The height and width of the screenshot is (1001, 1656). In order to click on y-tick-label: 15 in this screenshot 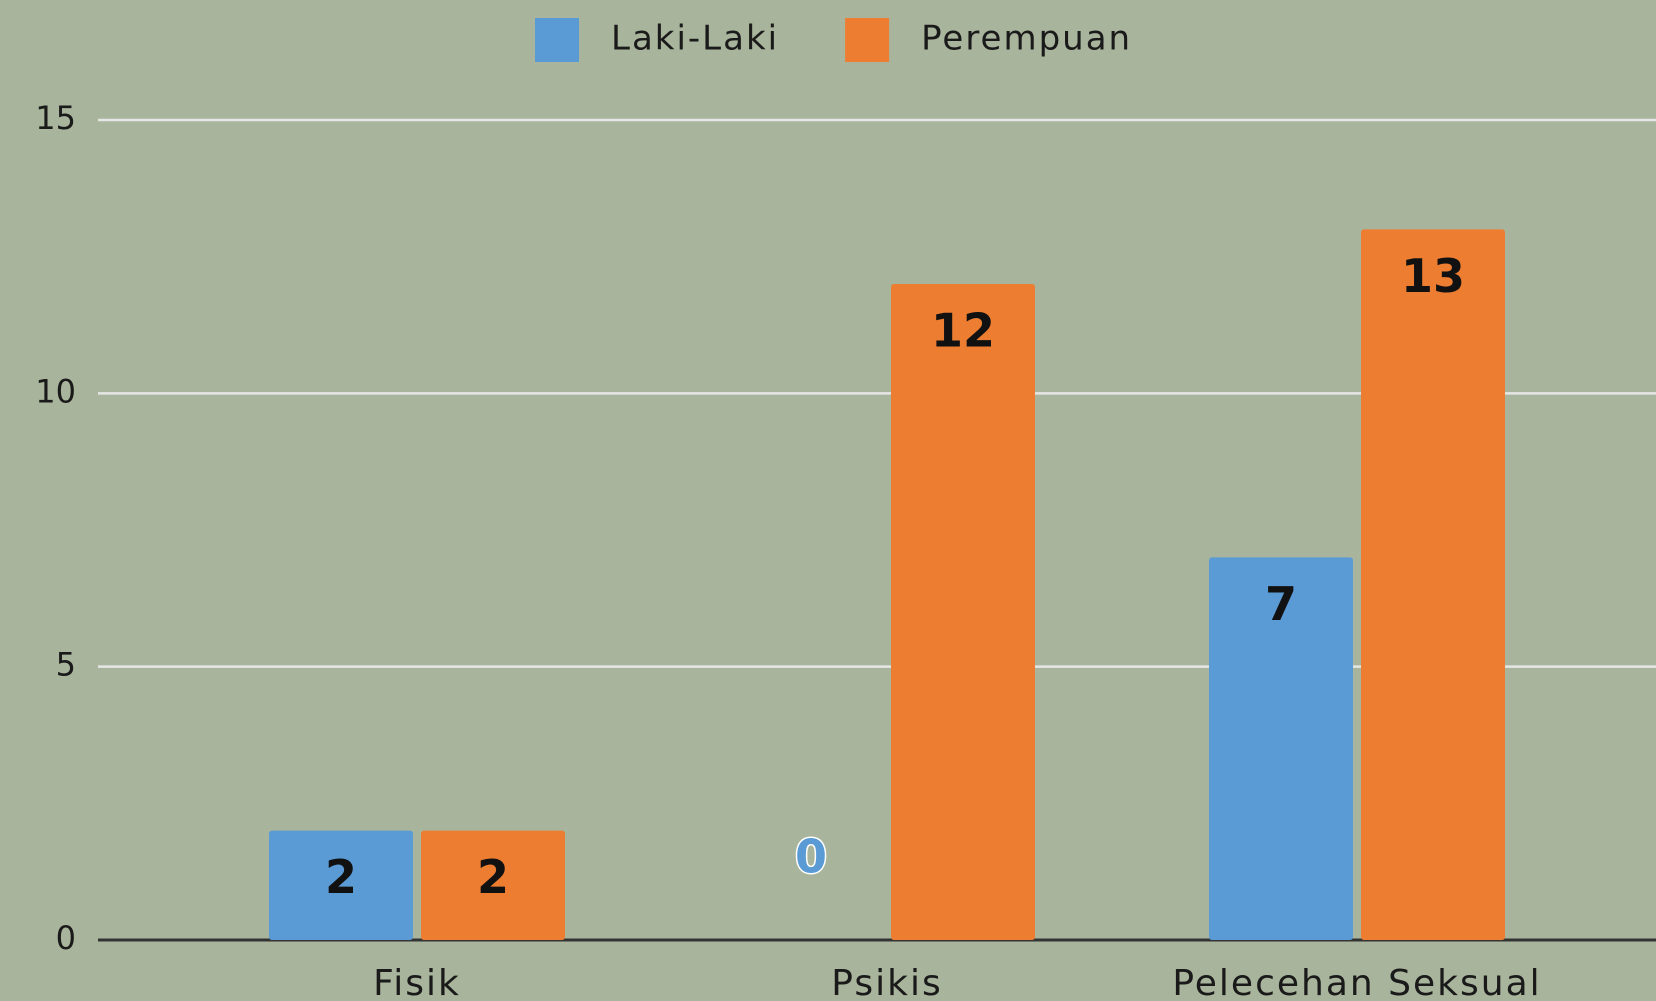, I will do `click(55, 118)`.